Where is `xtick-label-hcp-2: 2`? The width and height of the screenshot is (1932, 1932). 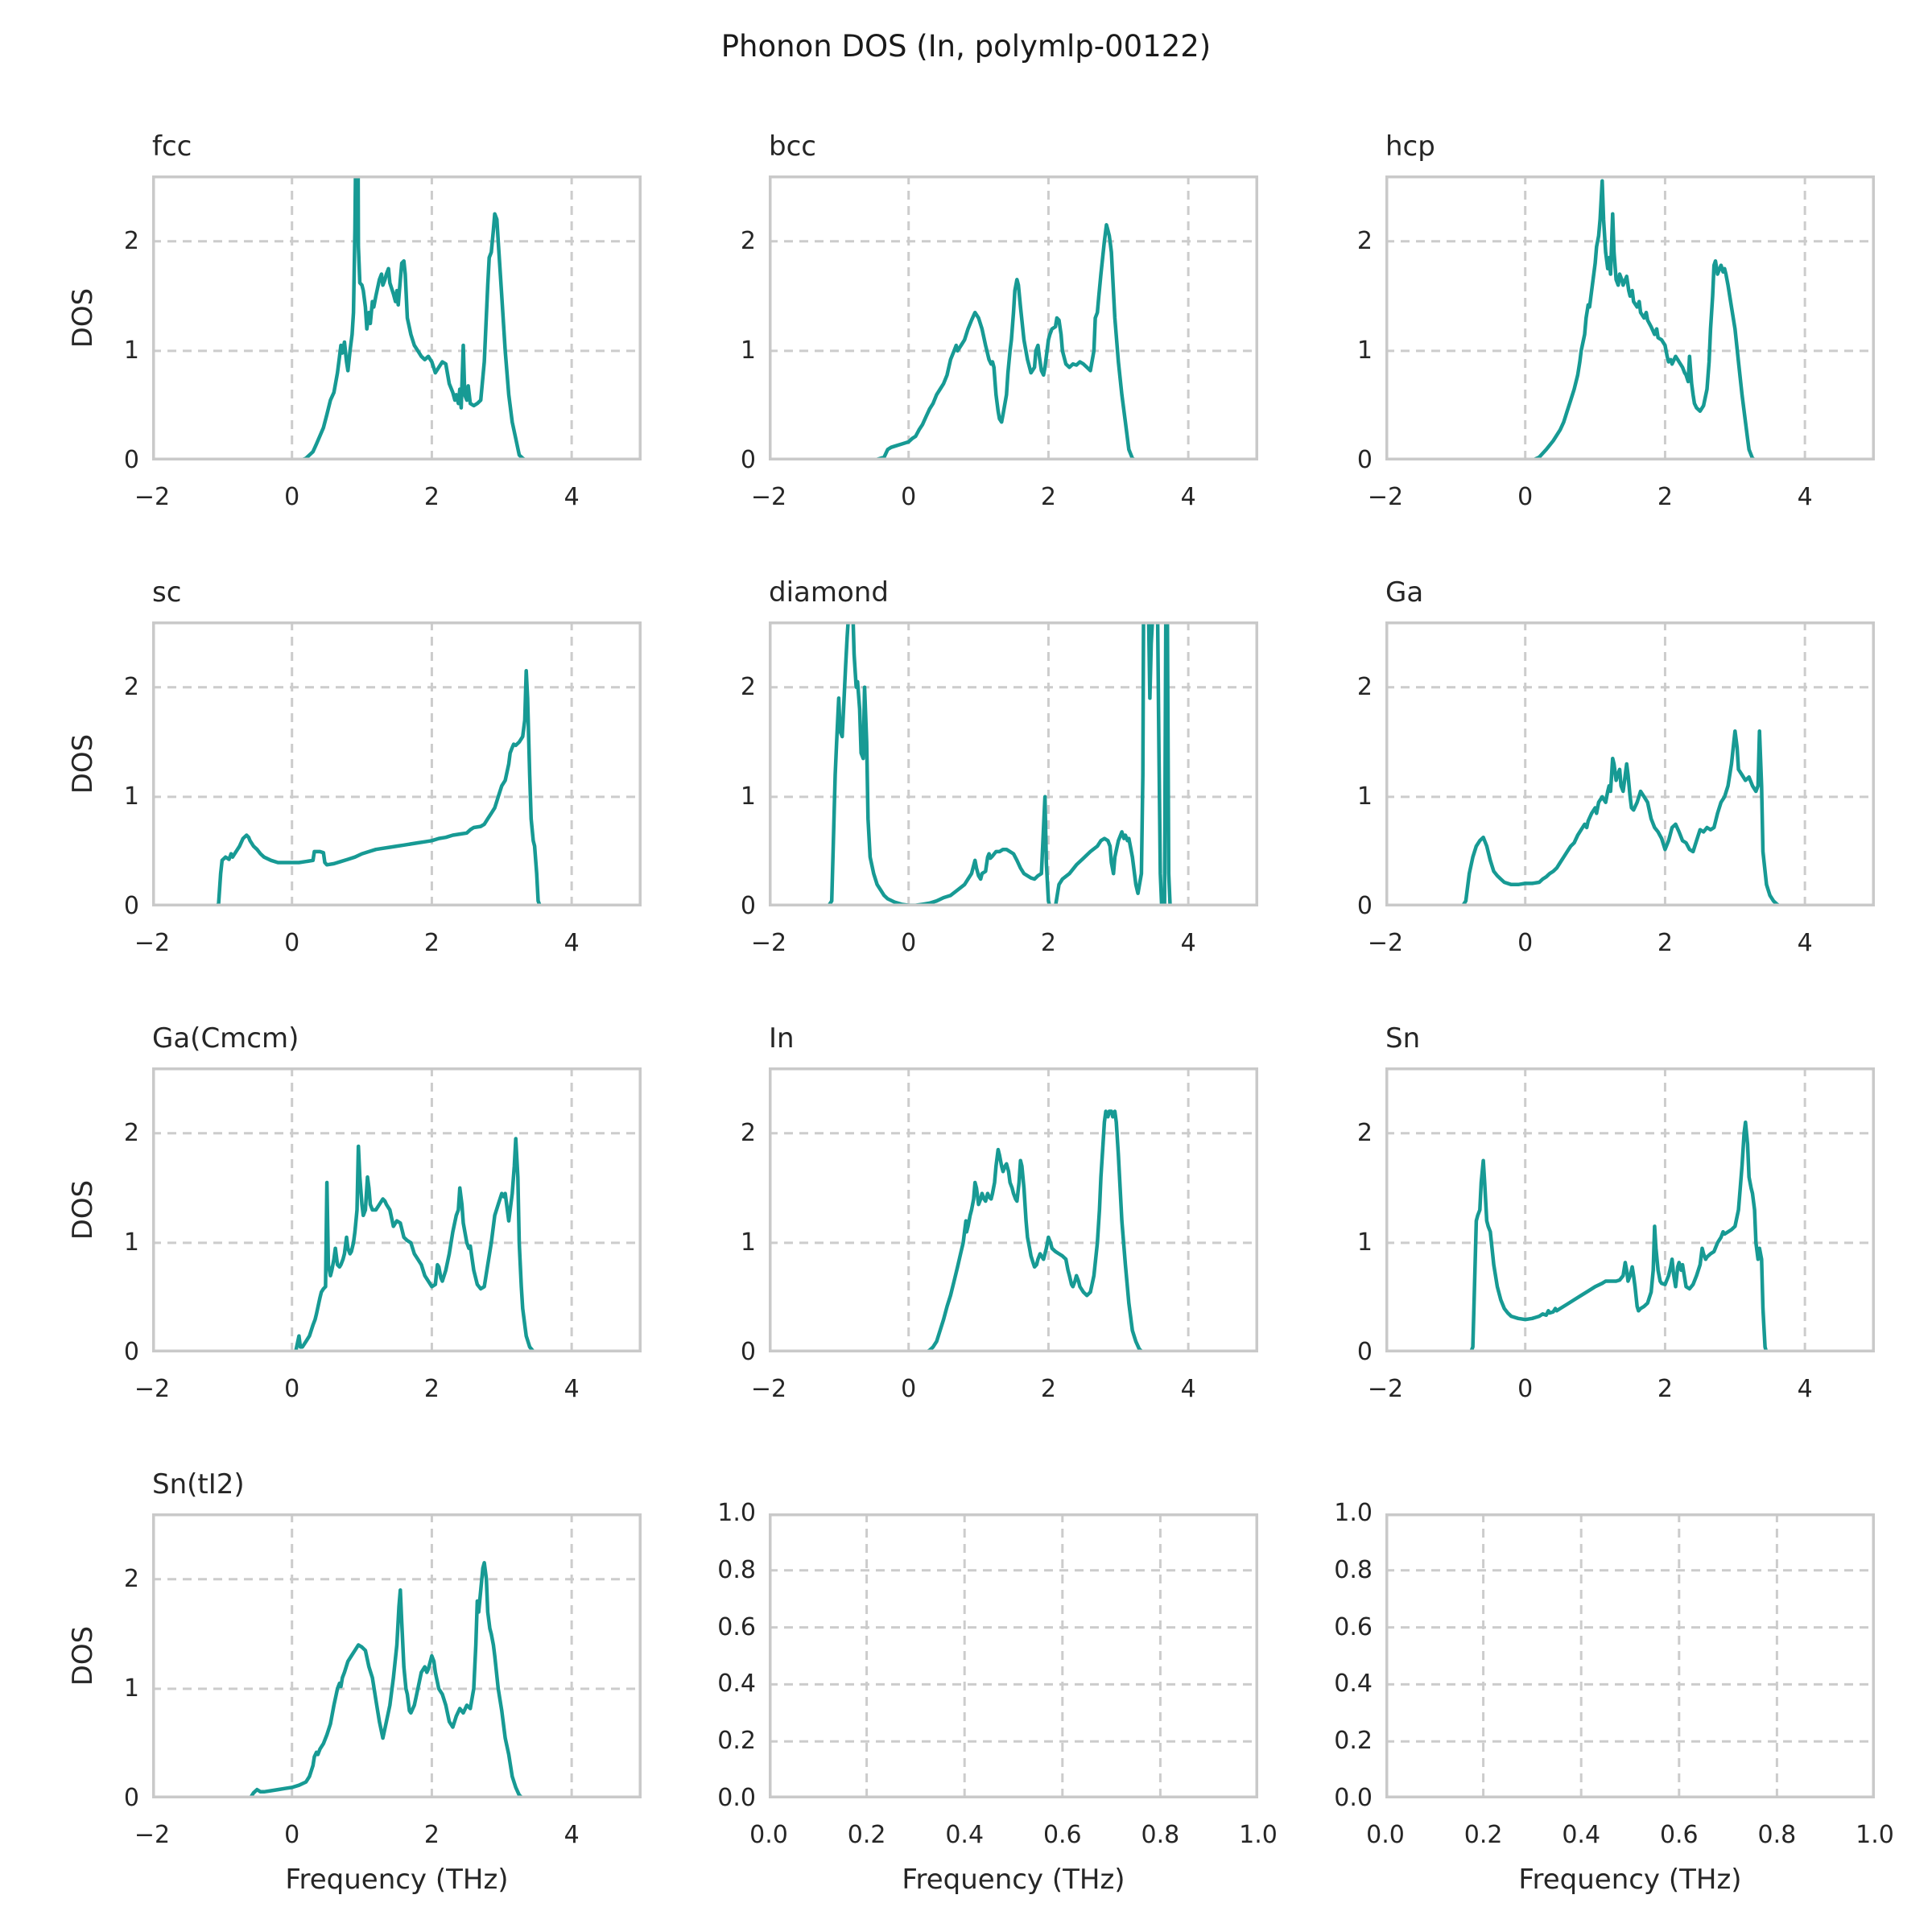 xtick-label-hcp-2: 2 is located at coordinates (1665, 497).